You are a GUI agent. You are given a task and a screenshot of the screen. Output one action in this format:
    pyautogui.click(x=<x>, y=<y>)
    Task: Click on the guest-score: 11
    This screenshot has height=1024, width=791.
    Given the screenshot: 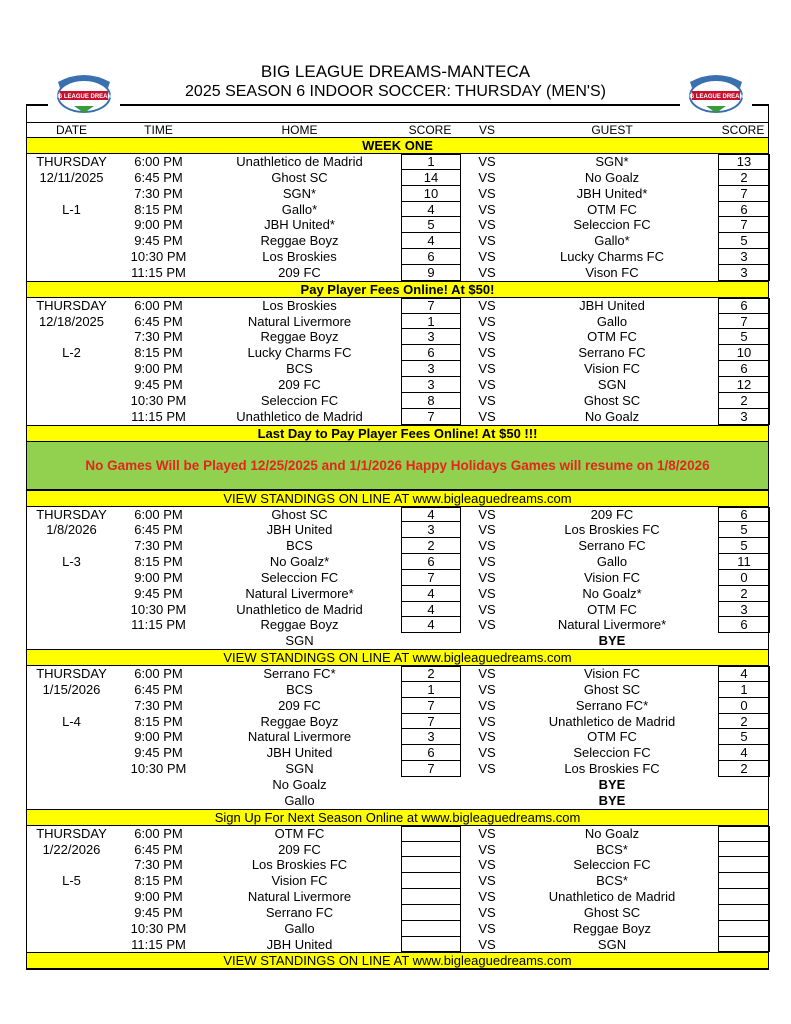 What is the action you would take?
    pyautogui.click(x=744, y=562)
    